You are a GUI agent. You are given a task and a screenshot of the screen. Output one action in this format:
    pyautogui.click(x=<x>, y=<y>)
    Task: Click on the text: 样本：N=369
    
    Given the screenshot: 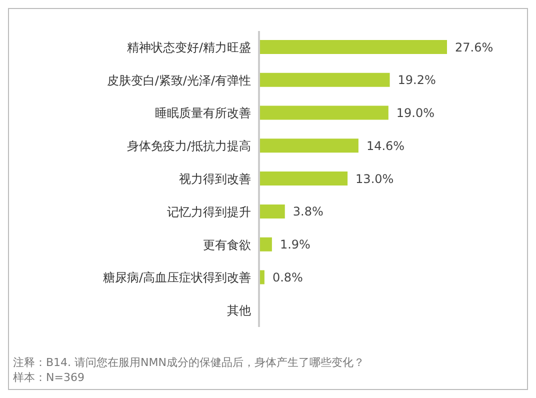 What is the action you would take?
    pyautogui.click(x=49, y=377)
    